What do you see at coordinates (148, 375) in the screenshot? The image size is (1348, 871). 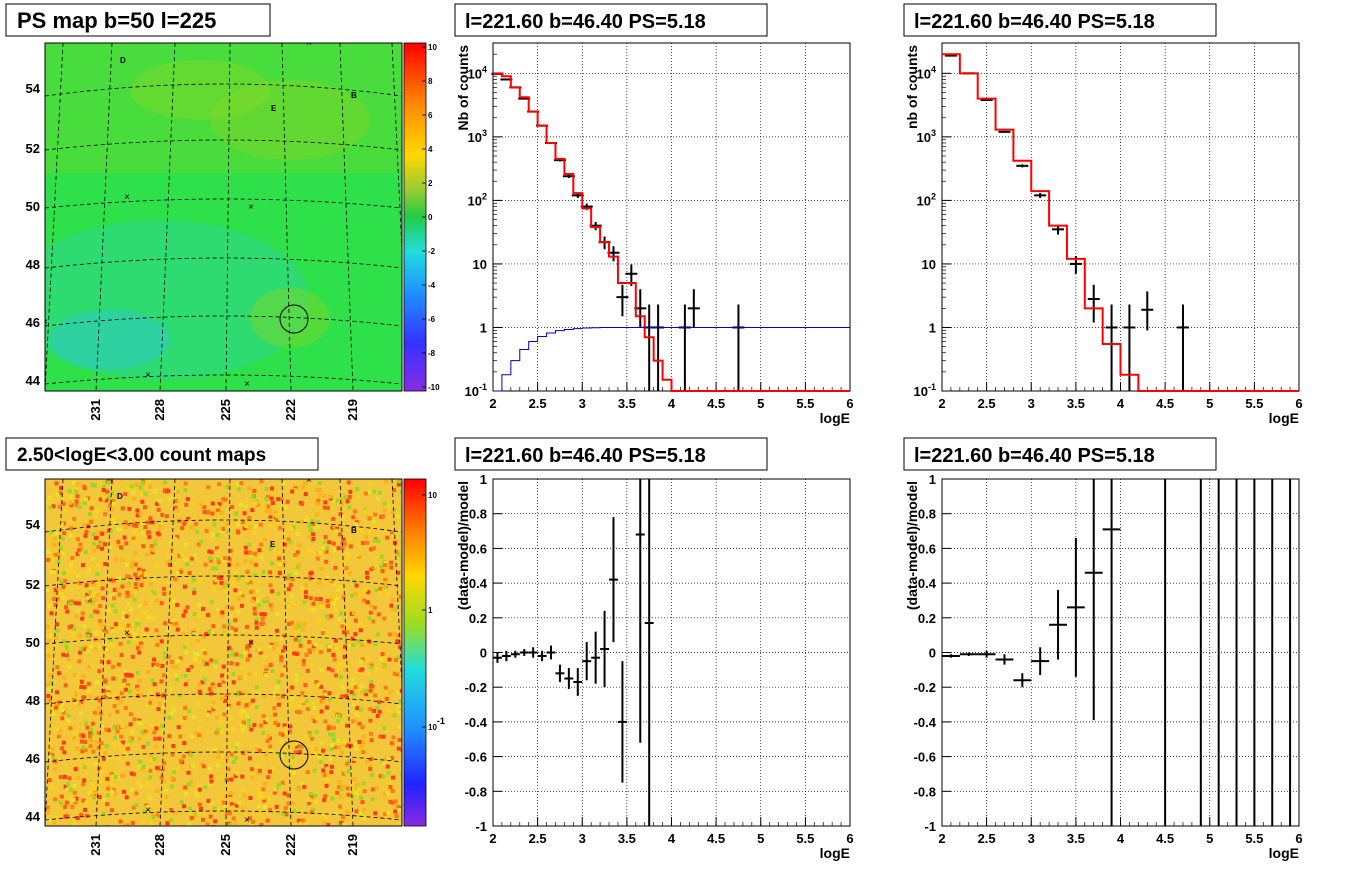 I see `x-marker-icon: ×` at bounding box center [148, 375].